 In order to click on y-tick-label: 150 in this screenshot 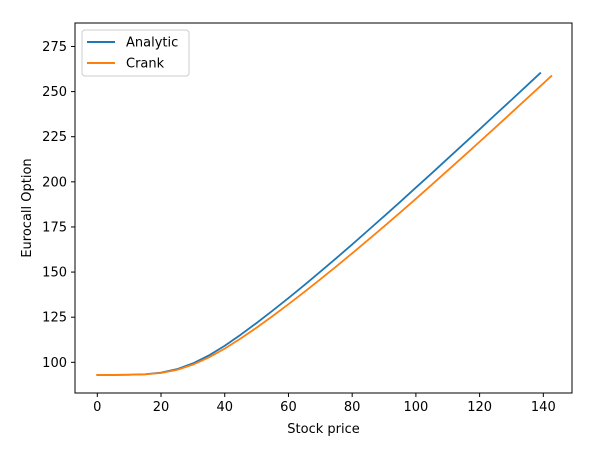, I will do `click(54, 273)`.